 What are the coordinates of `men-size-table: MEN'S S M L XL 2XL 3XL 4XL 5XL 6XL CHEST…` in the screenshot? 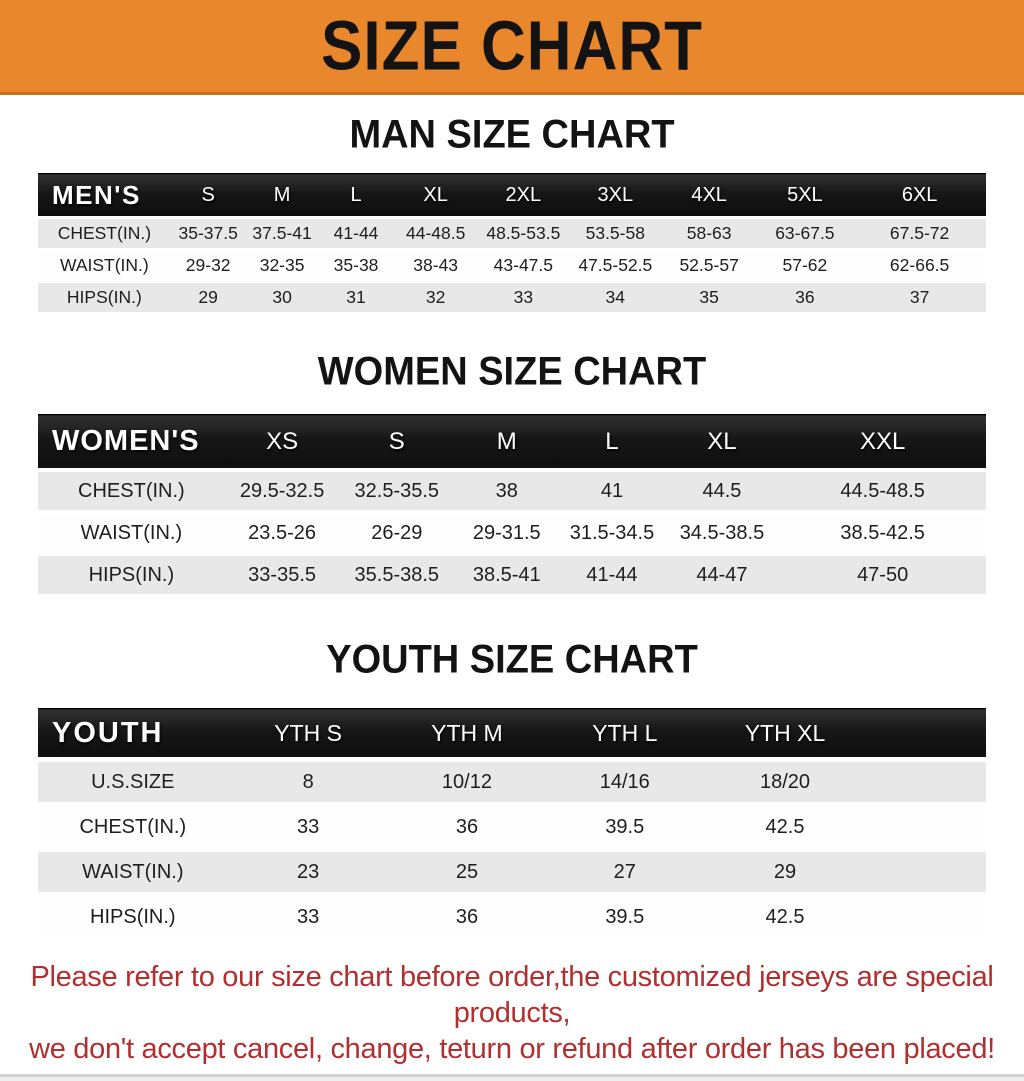 It's located at (512, 242).